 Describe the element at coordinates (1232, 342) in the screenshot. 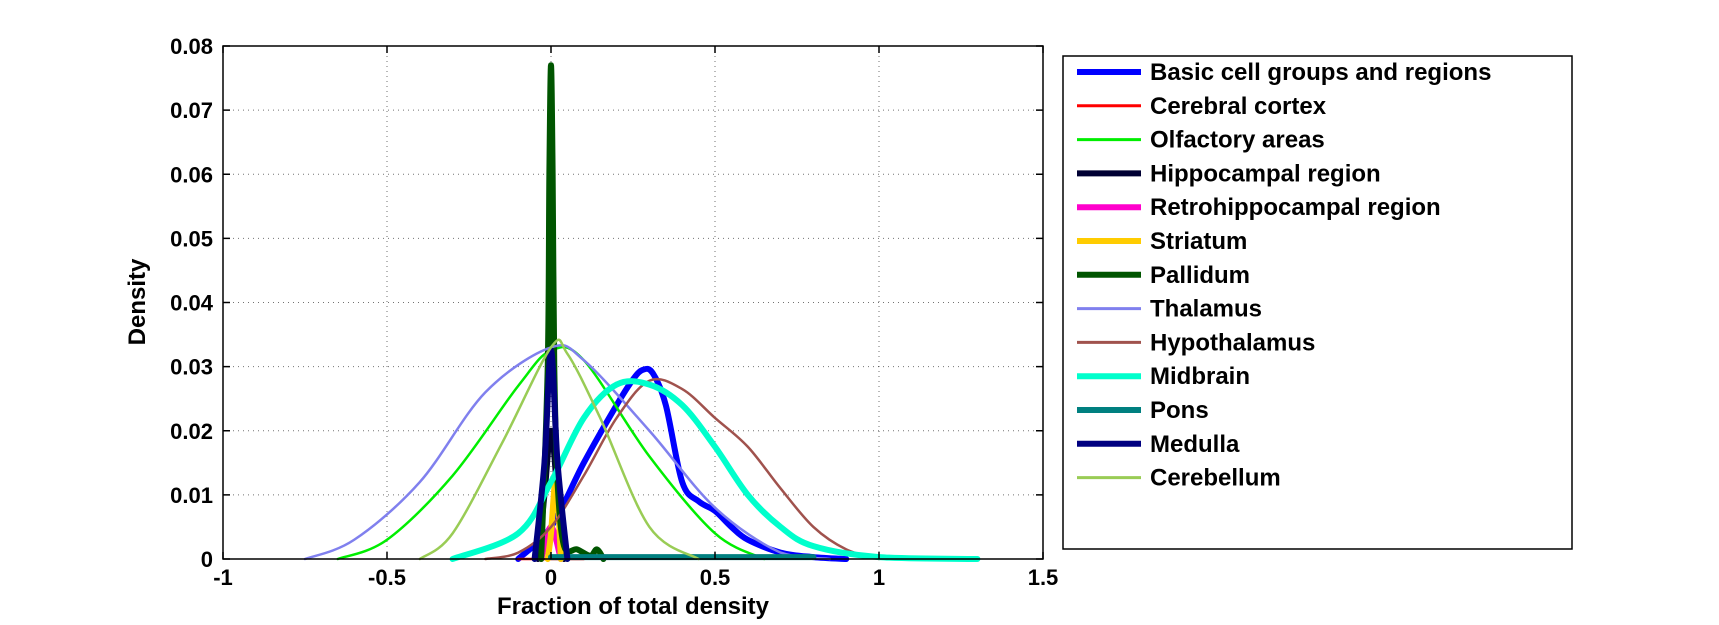

I see `legend-label-hypothalamus: Hypothalamus` at that location.